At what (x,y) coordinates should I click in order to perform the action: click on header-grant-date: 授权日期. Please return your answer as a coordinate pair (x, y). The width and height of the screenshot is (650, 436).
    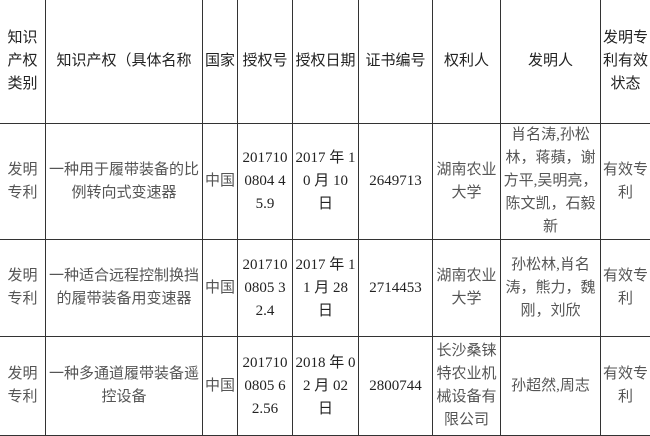
    Looking at the image, I should click on (326, 62).